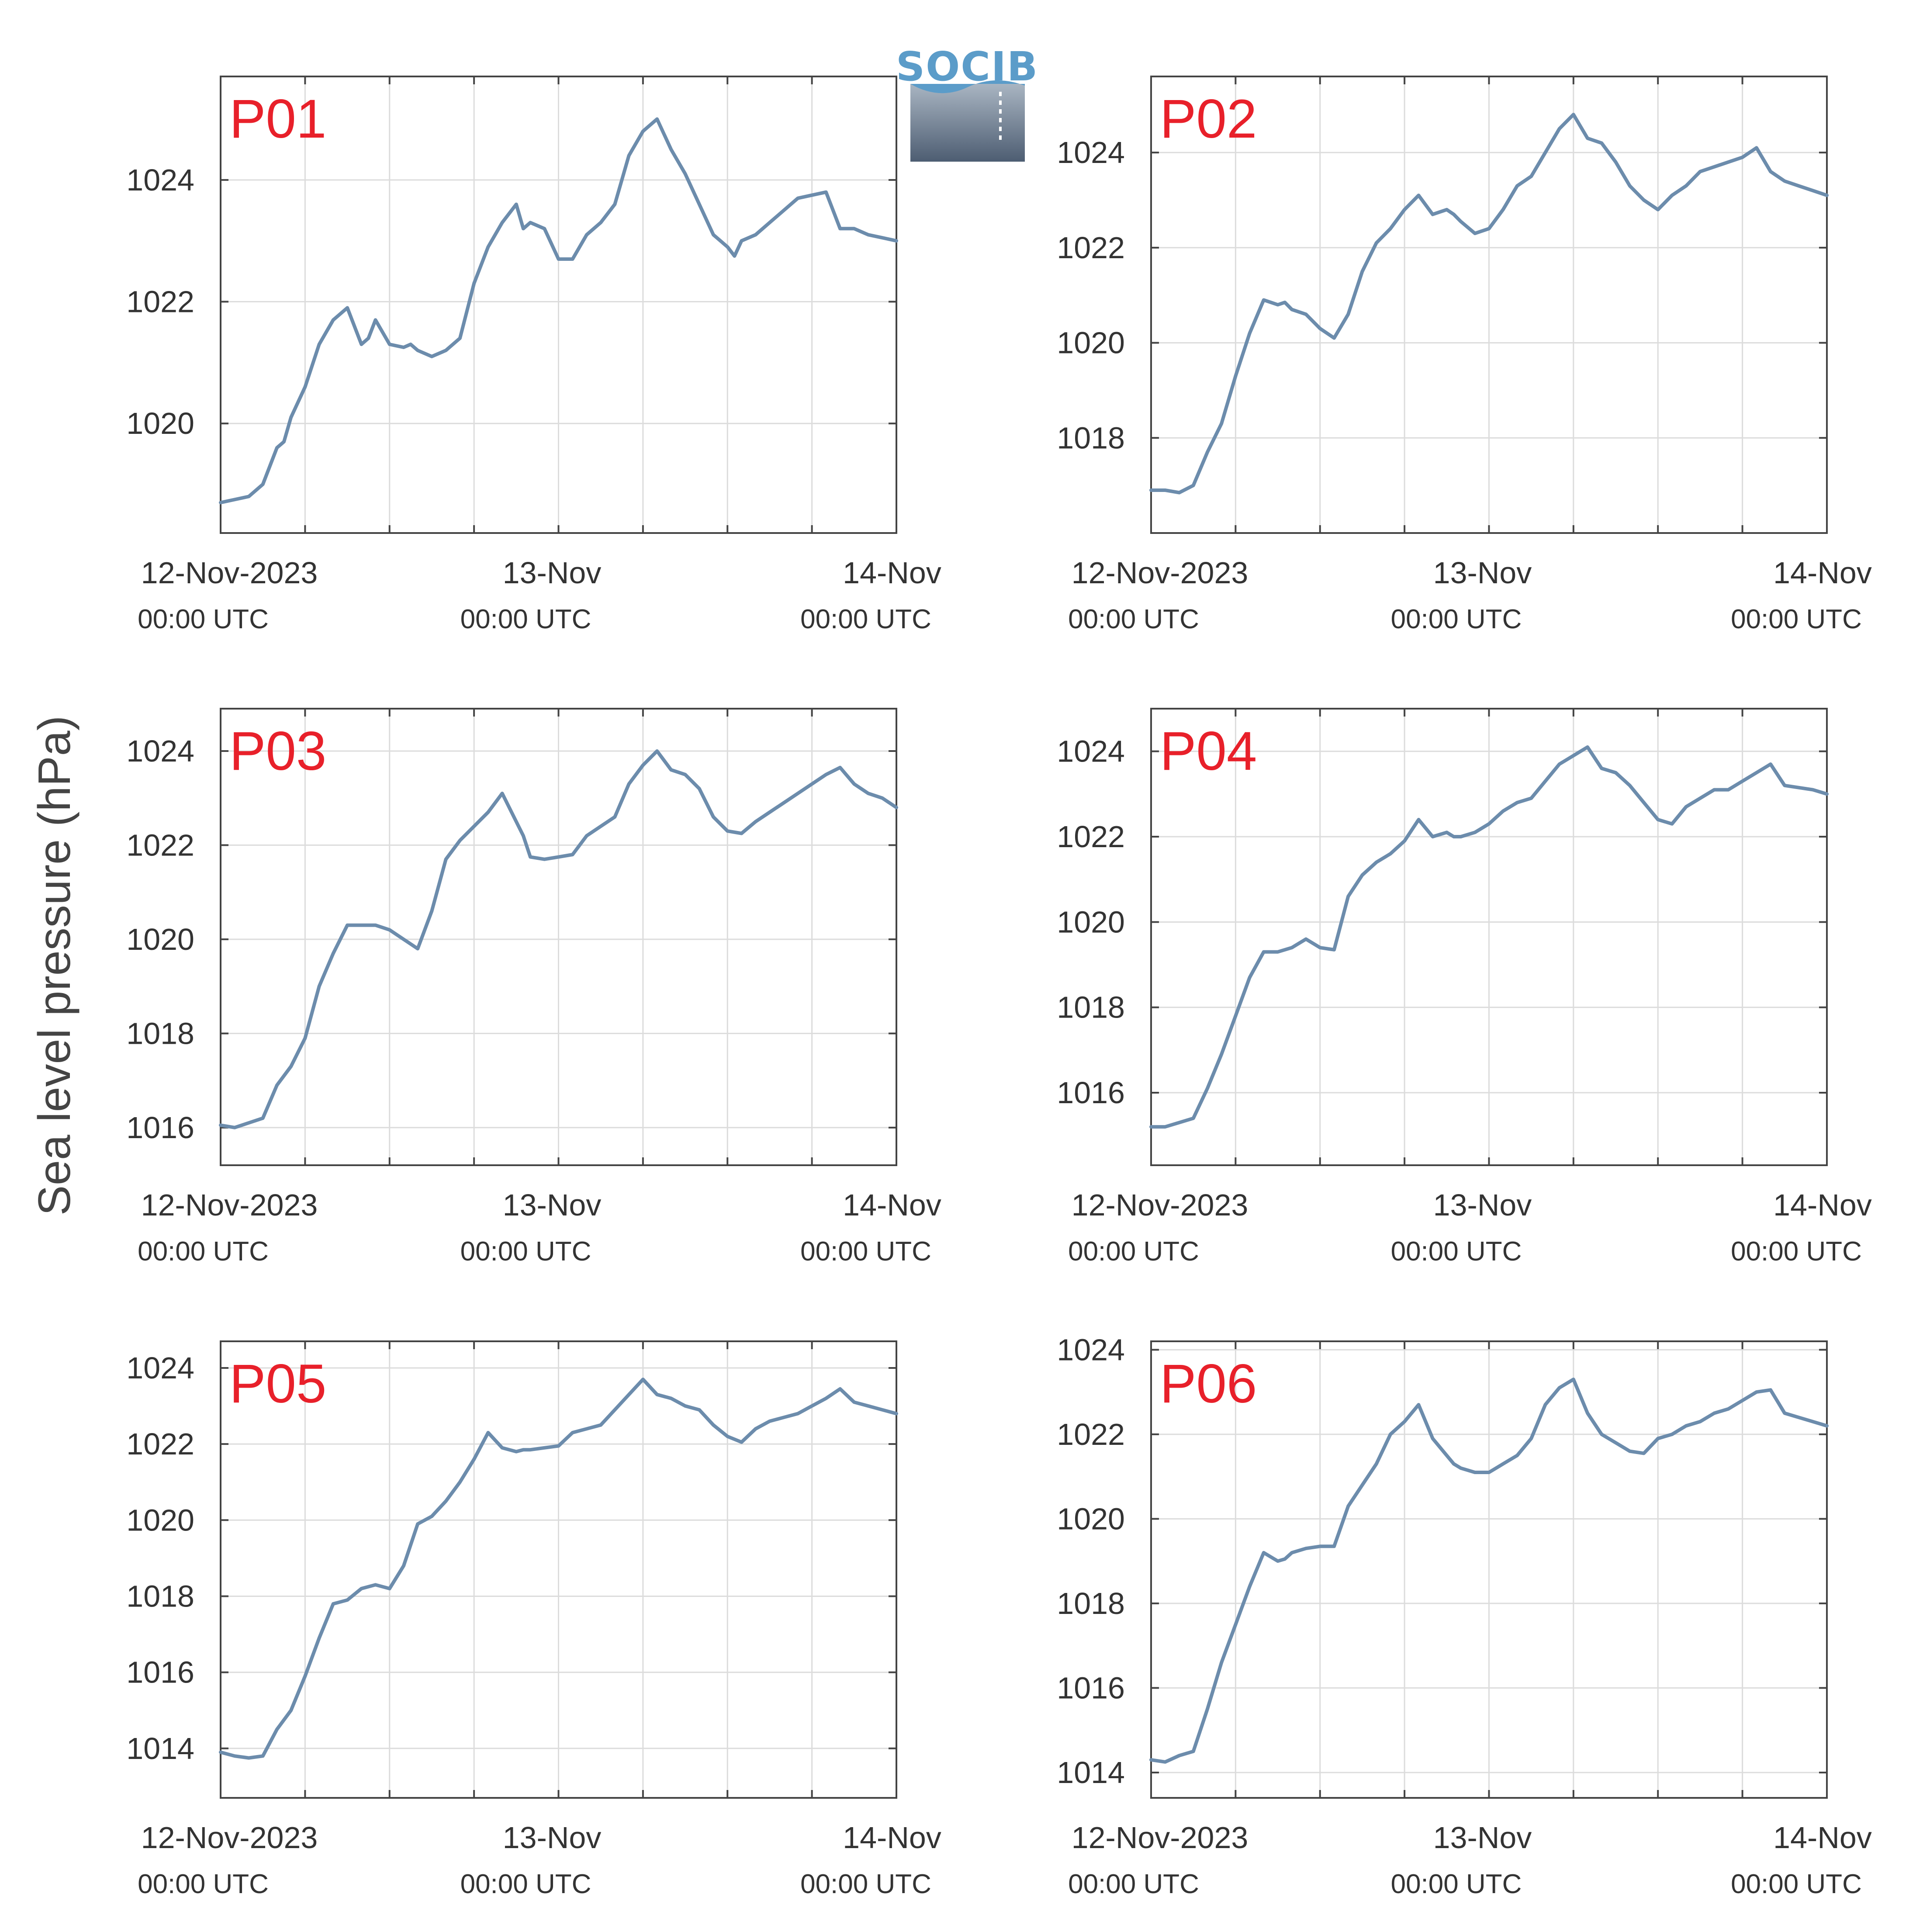  Describe the element at coordinates (277, 751) in the screenshot. I see `panel-title: P03` at that location.